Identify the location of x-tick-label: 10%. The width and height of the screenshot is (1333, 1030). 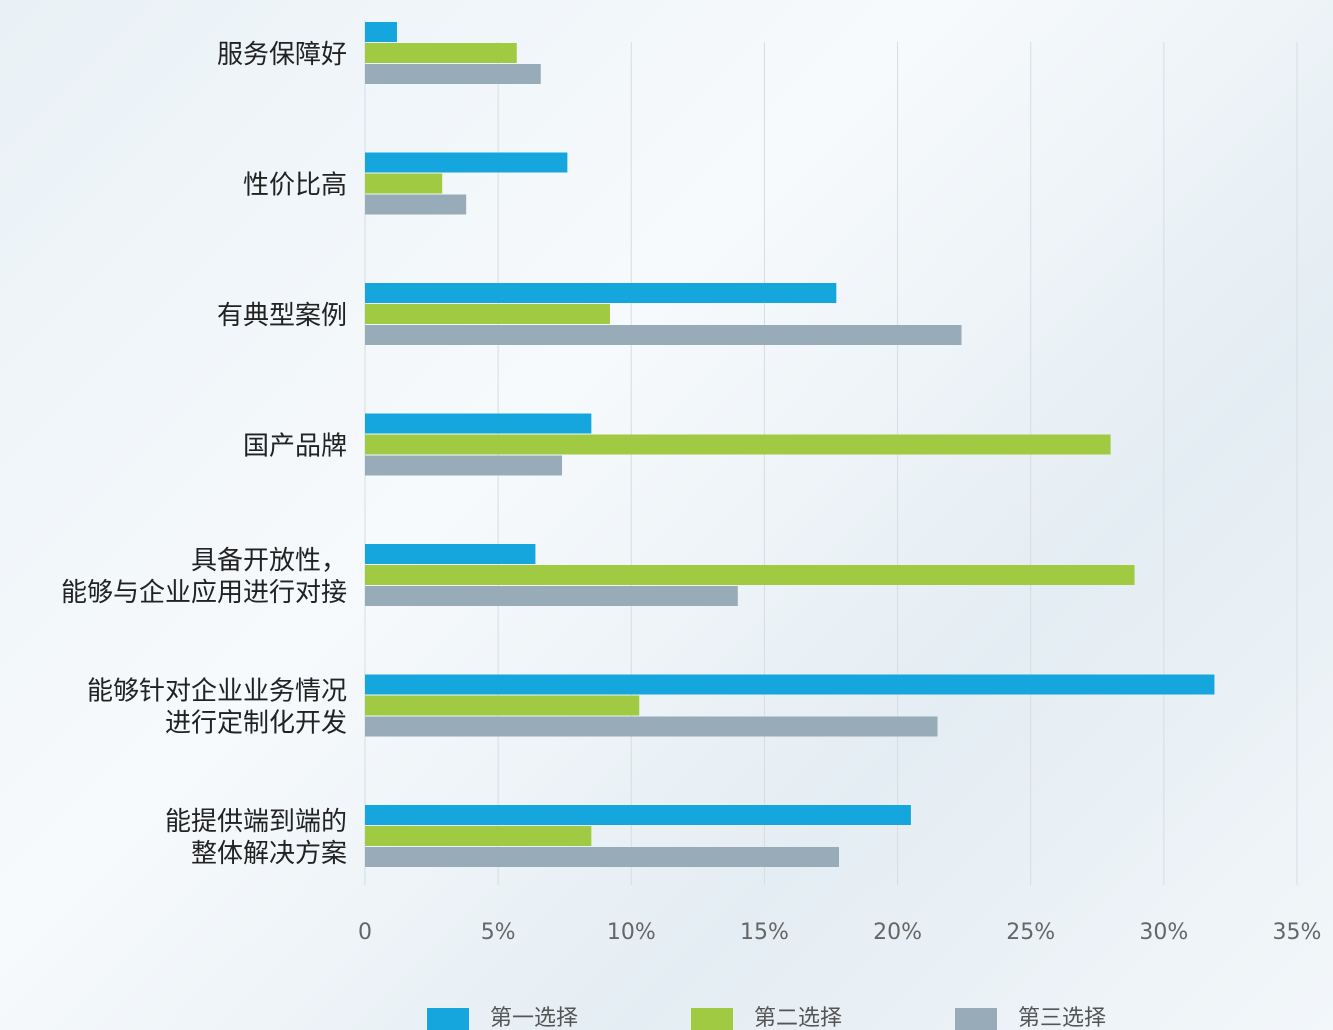
(631, 932).